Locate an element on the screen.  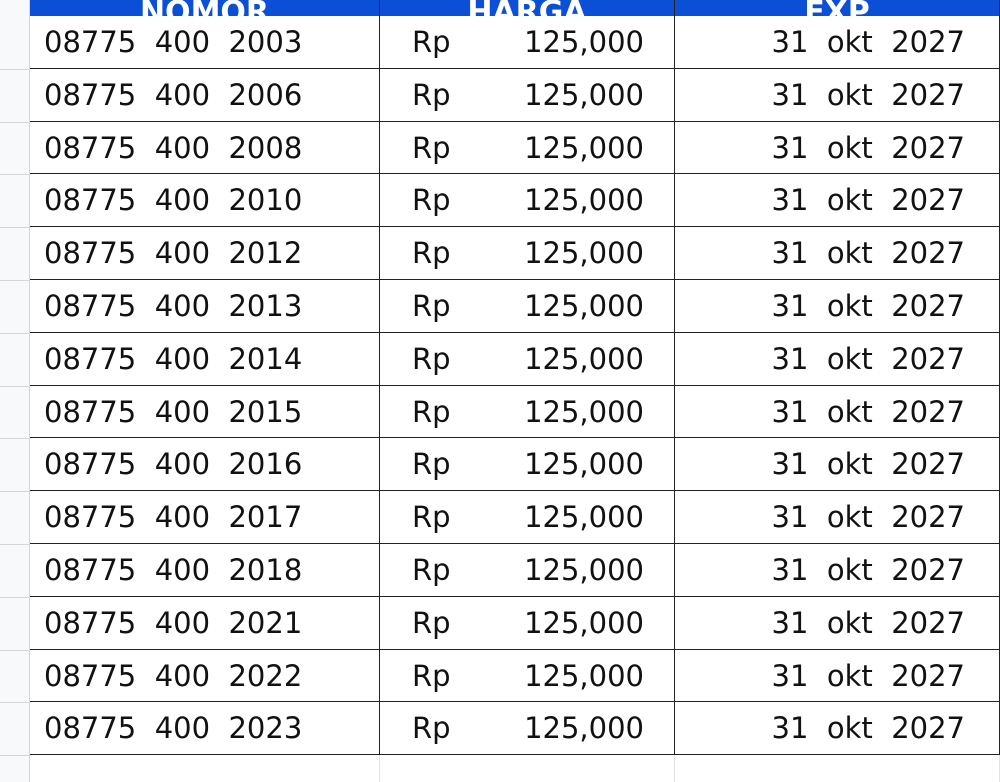
number-cell: 08775 400 2010 is located at coordinates (205, 201).